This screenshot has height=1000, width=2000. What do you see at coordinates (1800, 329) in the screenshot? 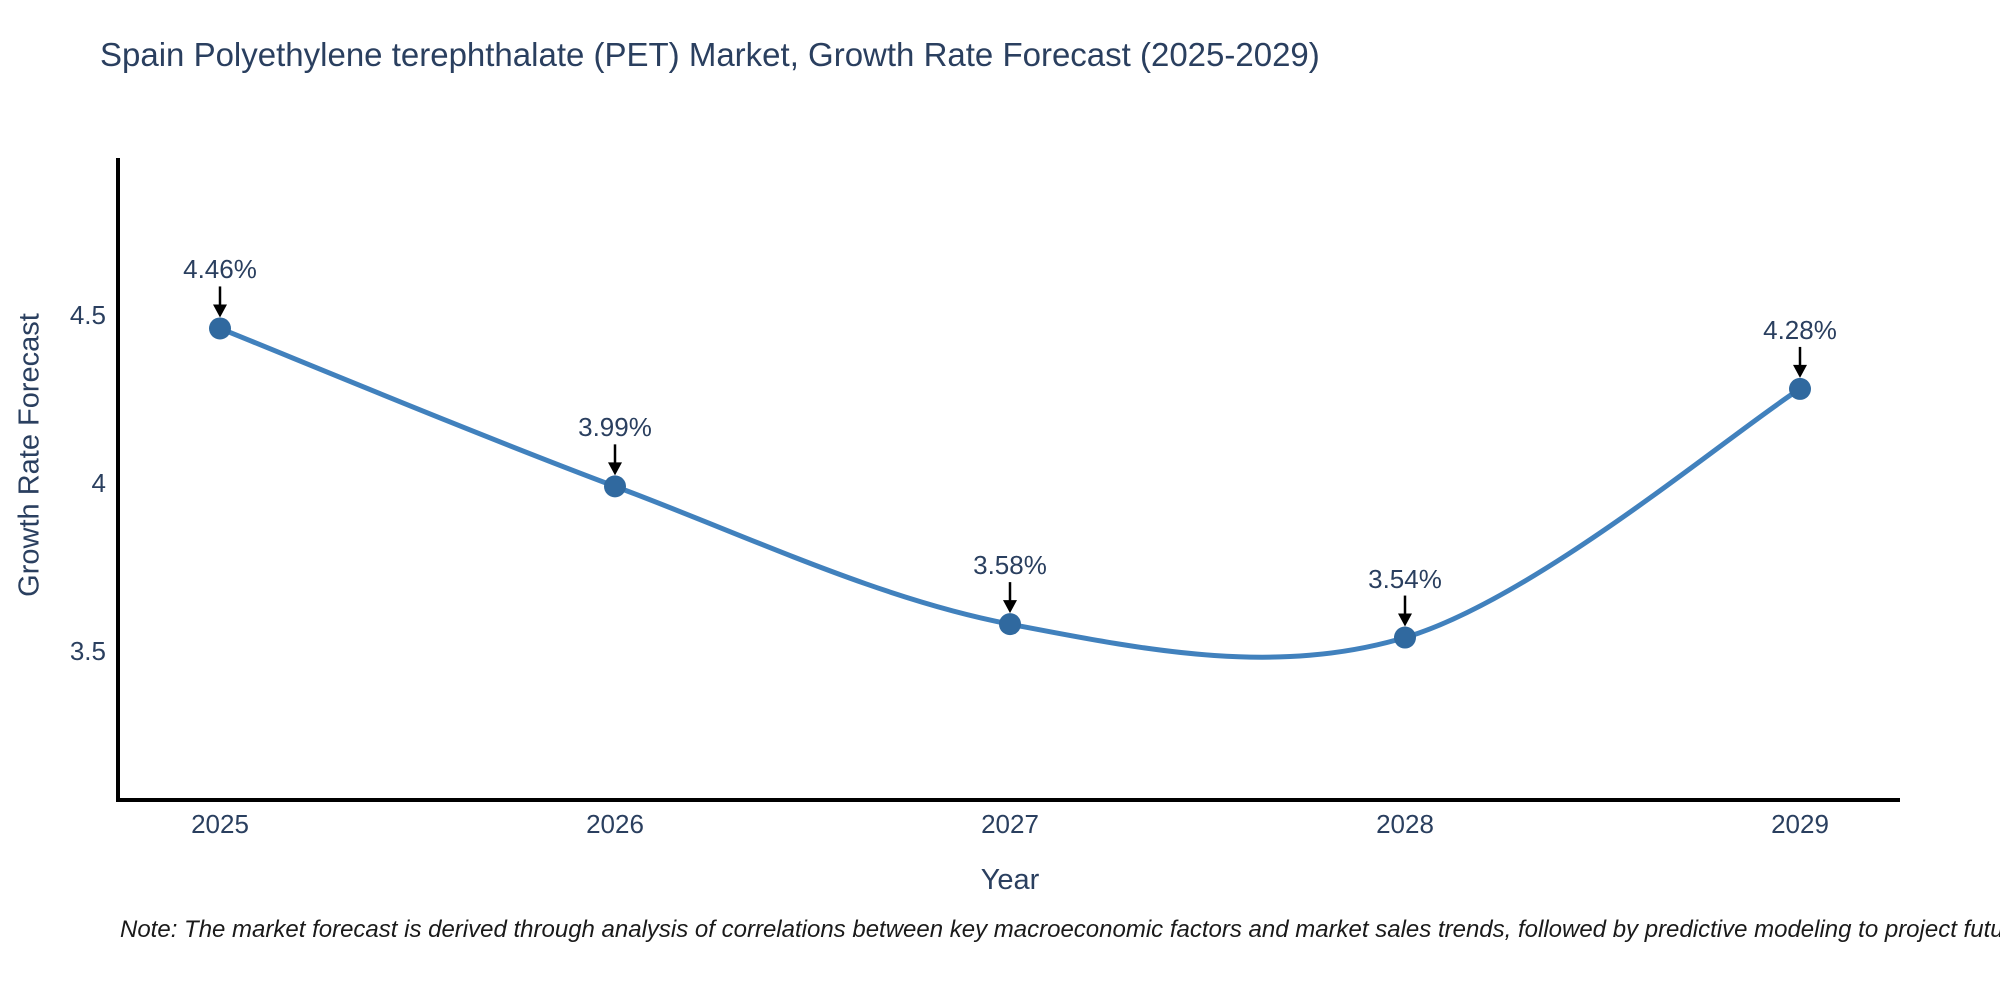
I see `point-annotation: 4.28%` at bounding box center [1800, 329].